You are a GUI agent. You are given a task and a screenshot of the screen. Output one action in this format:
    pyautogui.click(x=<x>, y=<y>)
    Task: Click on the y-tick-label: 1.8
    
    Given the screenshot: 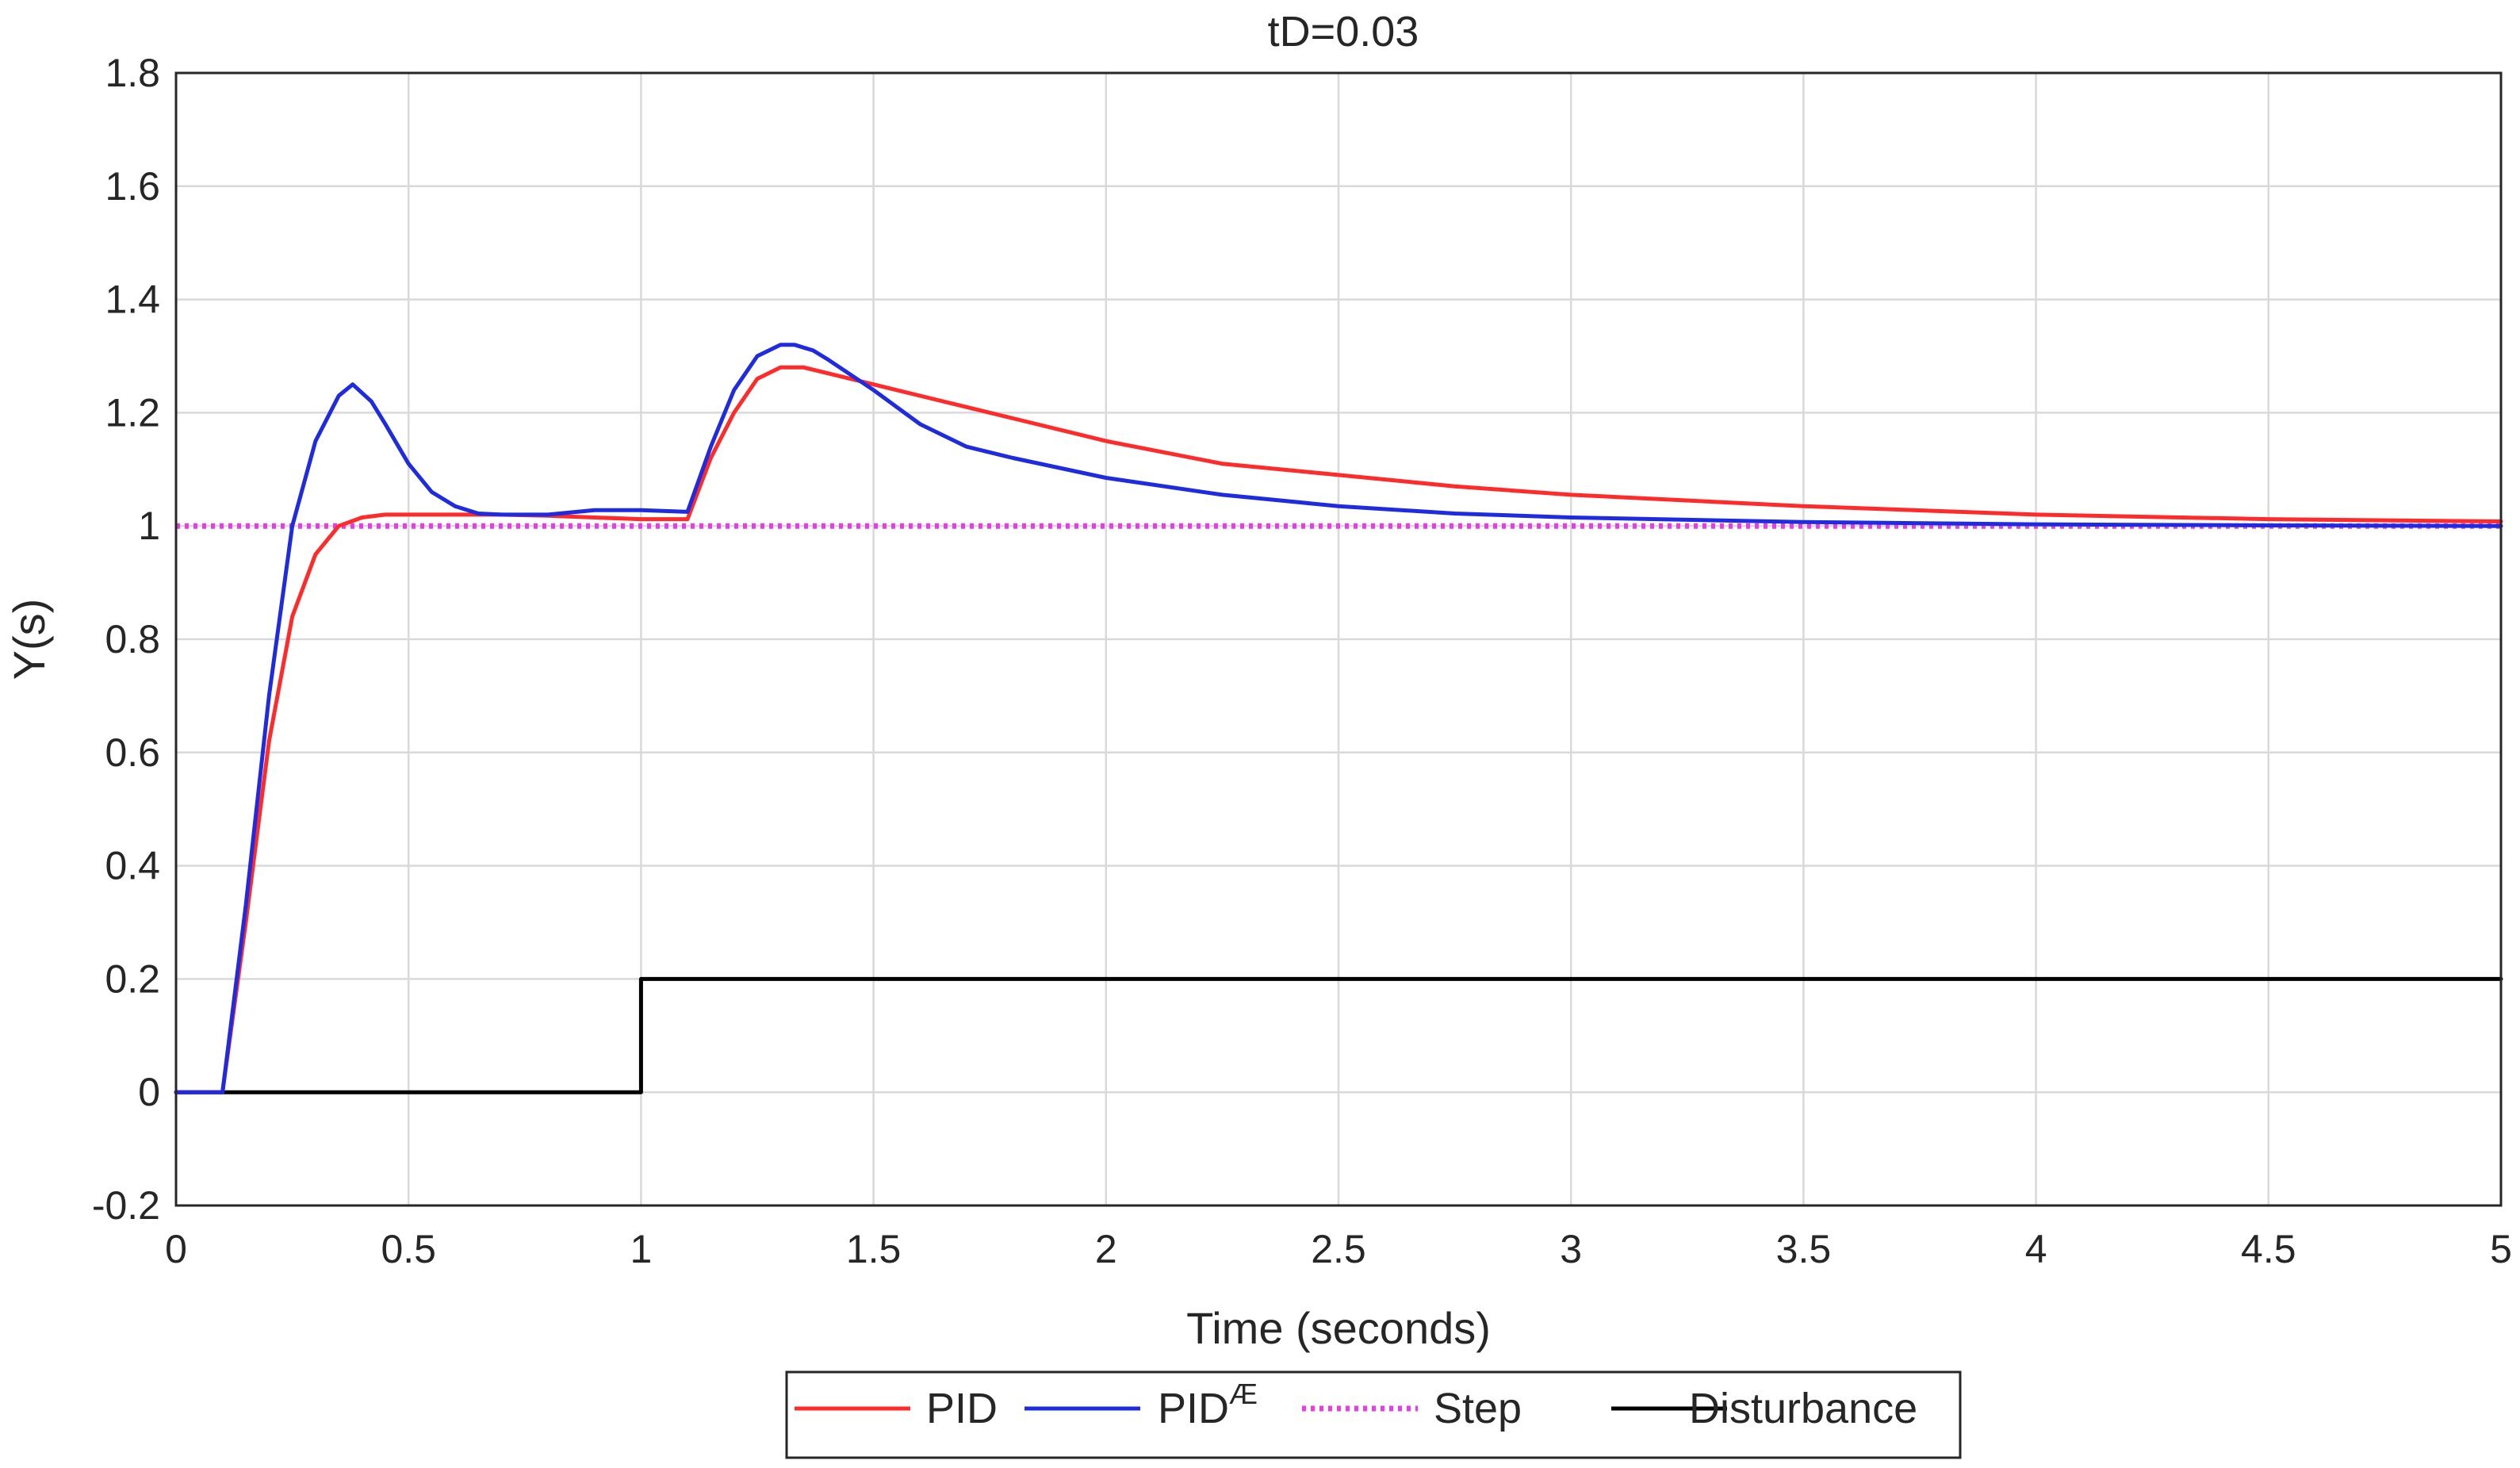 What is the action you would take?
    pyautogui.click(x=132, y=73)
    